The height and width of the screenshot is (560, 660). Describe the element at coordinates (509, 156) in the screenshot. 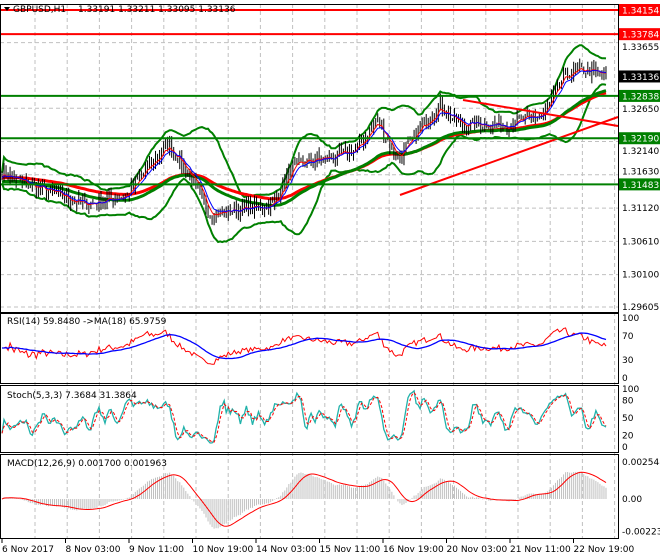

I see `trendline-ascending` at that location.